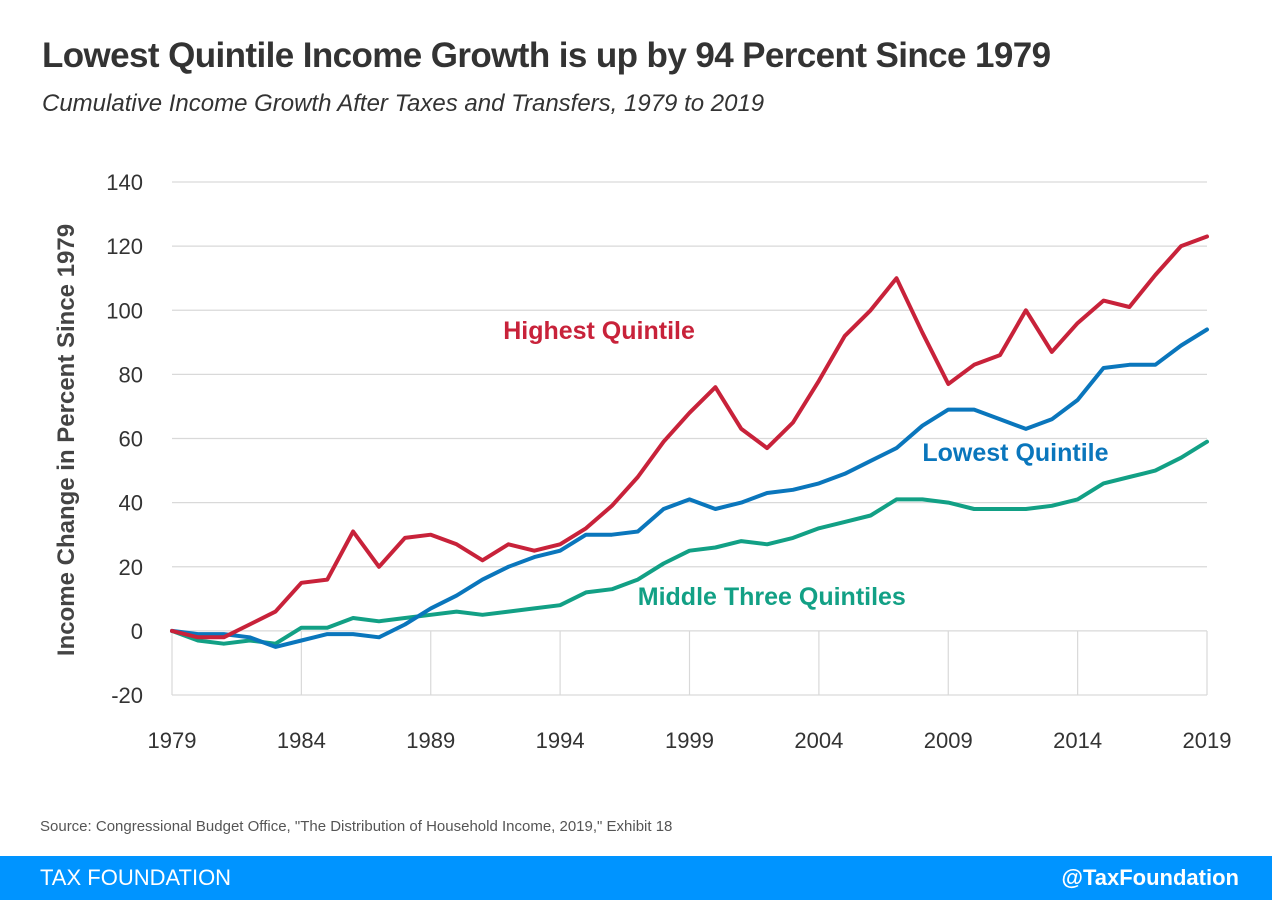  Describe the element at coordinates (124, 310) in the screenshot. I see `y-tick-label: 100` at that location.